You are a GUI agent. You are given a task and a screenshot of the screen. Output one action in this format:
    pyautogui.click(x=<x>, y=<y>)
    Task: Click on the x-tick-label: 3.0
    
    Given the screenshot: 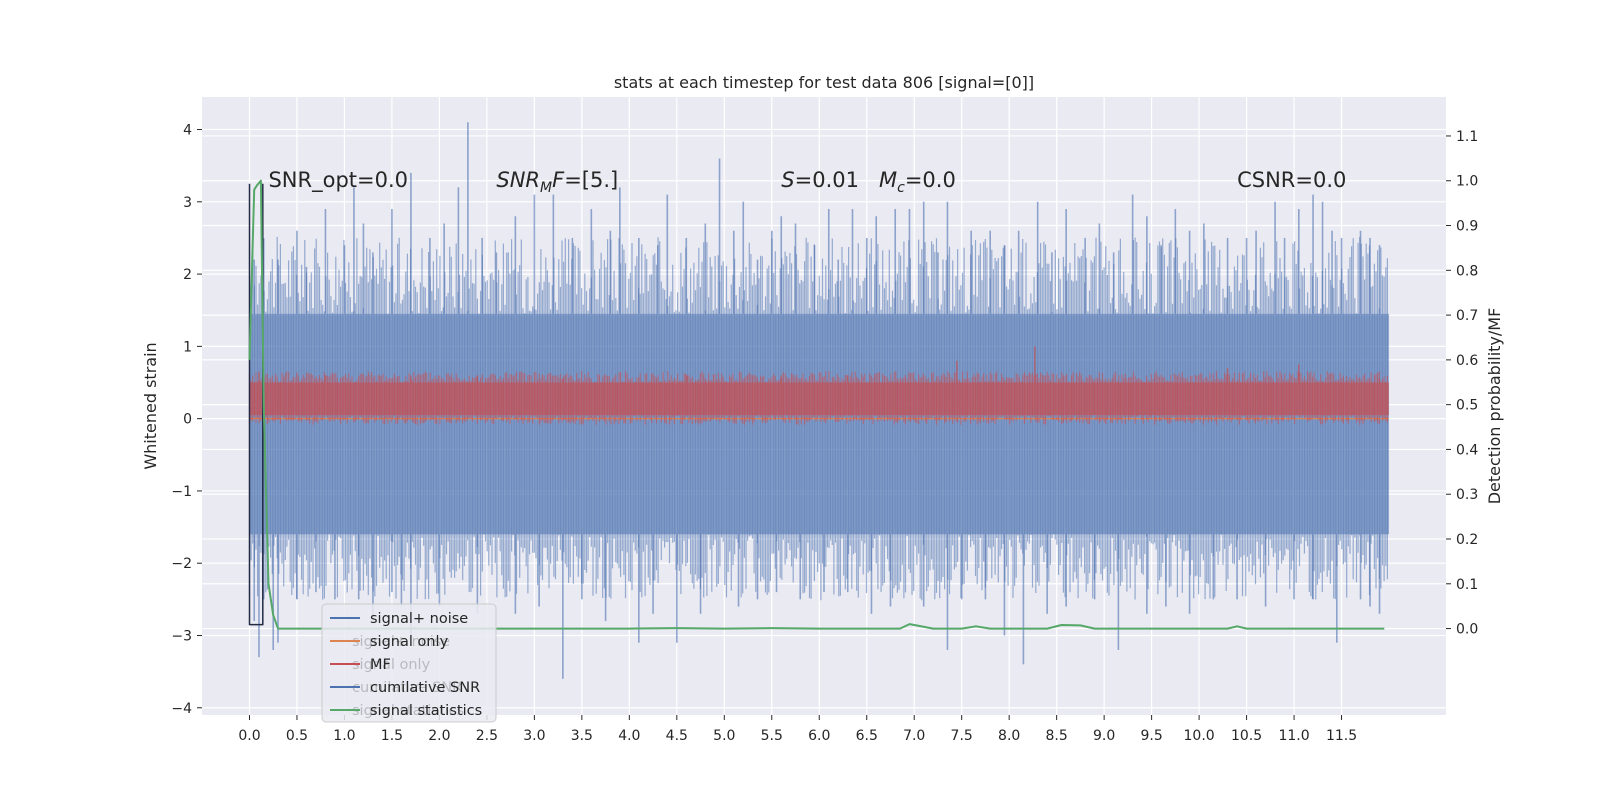 What is the action you would take?
    pyautogui.click(x=534, y=736)
    